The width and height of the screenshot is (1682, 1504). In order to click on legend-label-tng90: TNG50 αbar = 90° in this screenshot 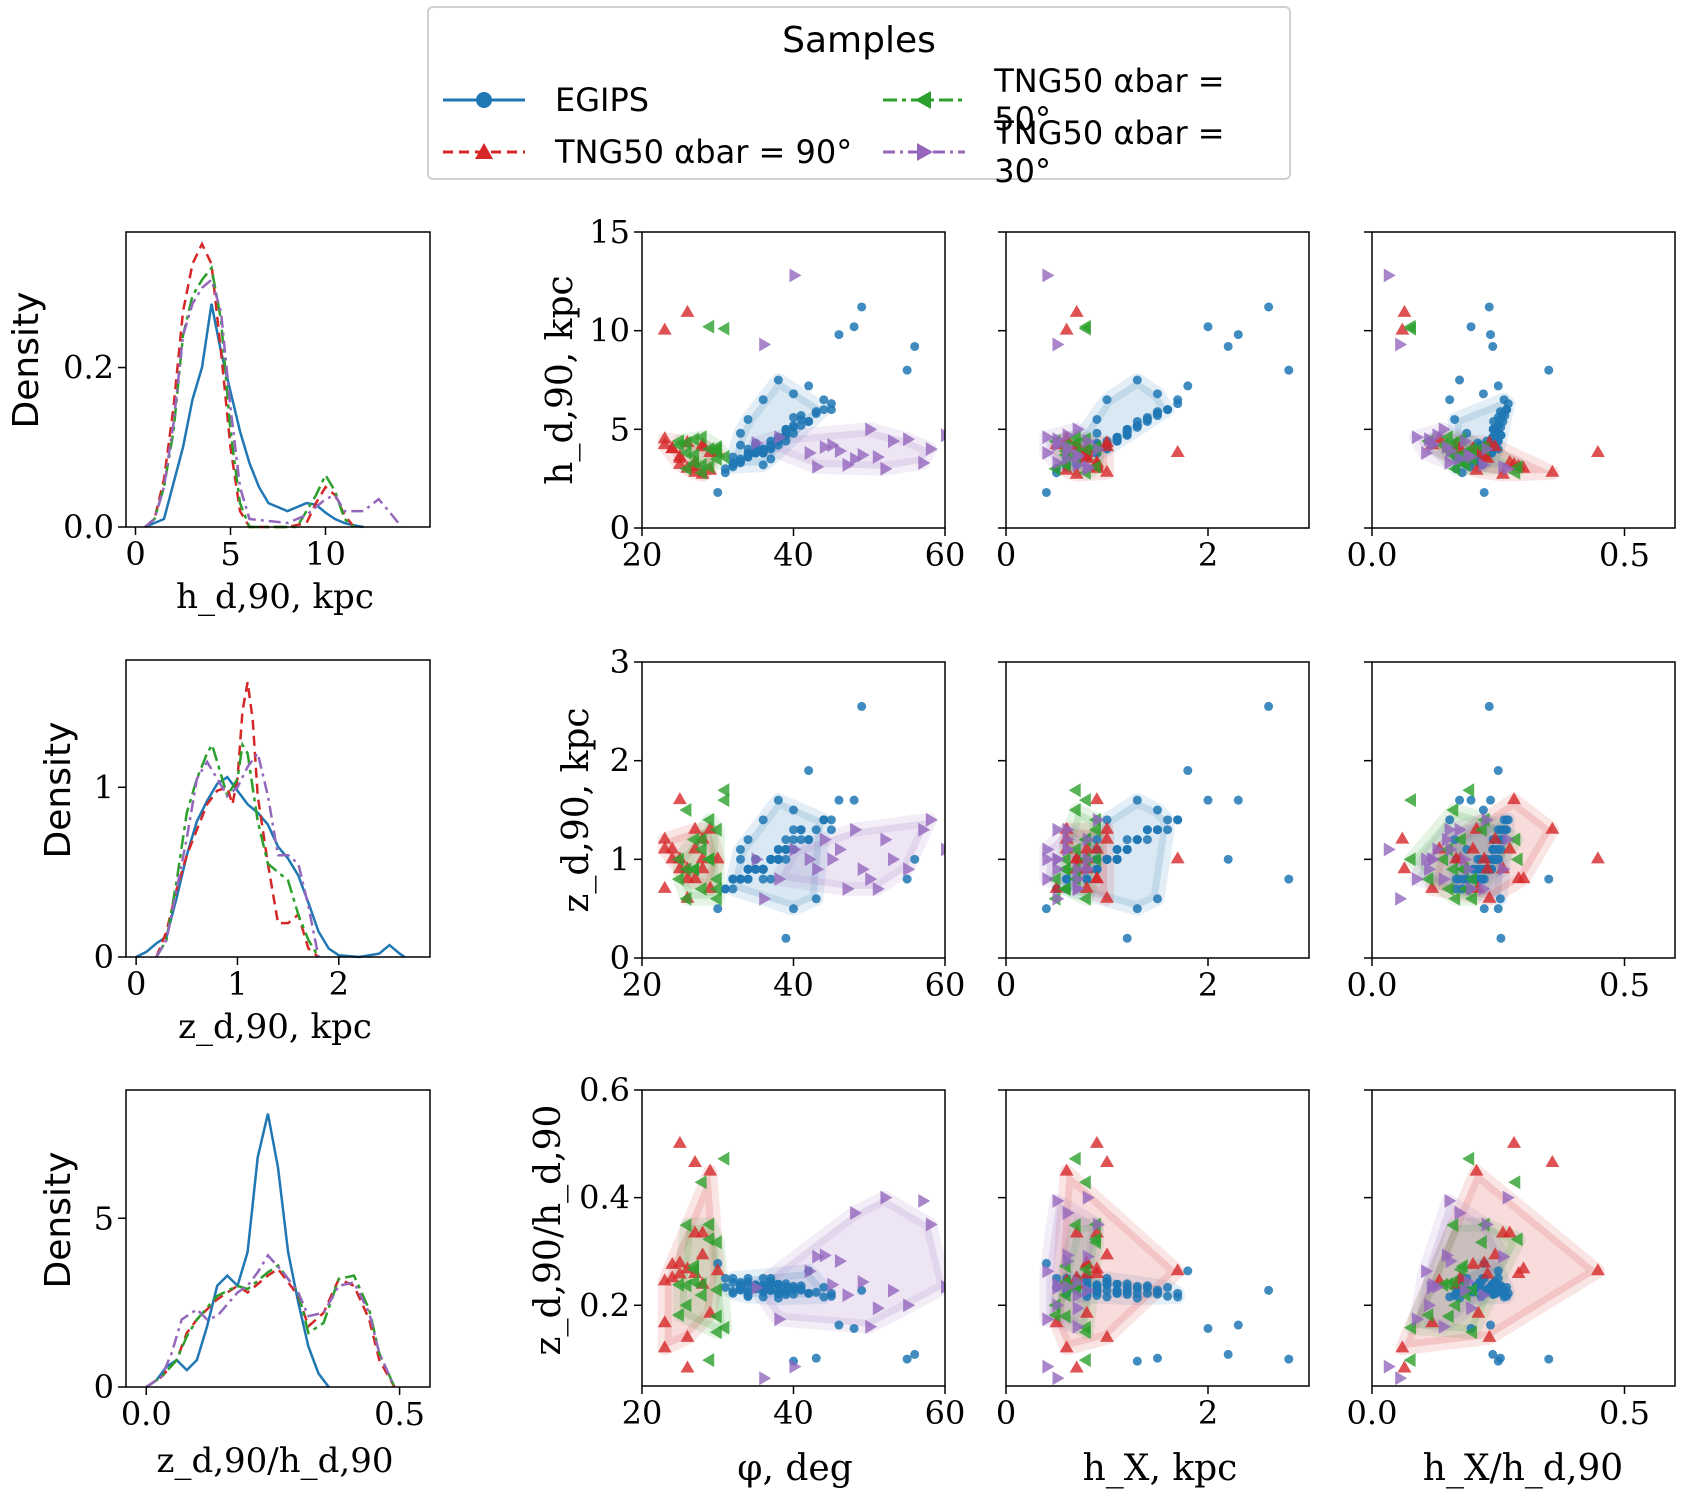, I will do `click(704, 152)`.